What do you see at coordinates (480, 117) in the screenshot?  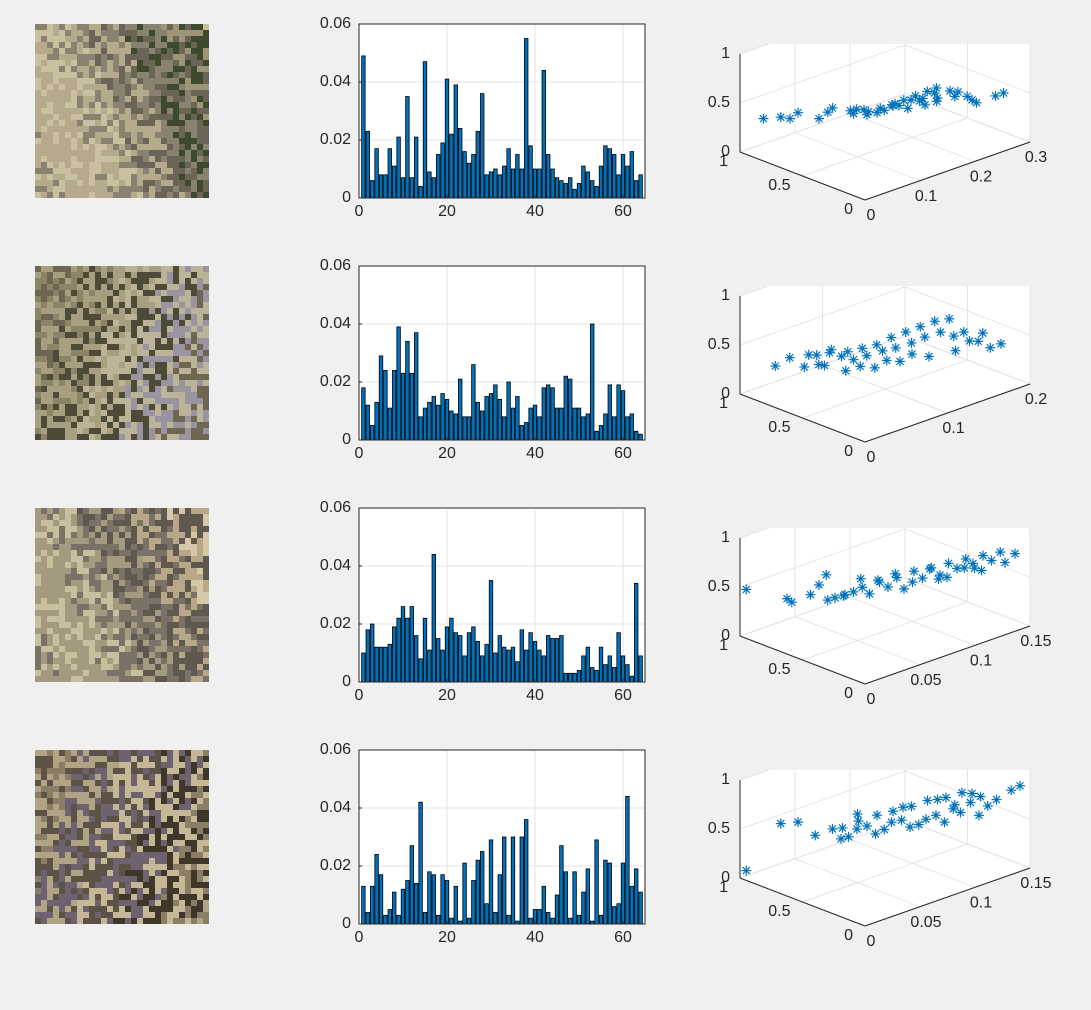 I see `histogram-chart: 0 20 40 60 0 0.02 0.04 0.06` at bounding box center [480, 117].